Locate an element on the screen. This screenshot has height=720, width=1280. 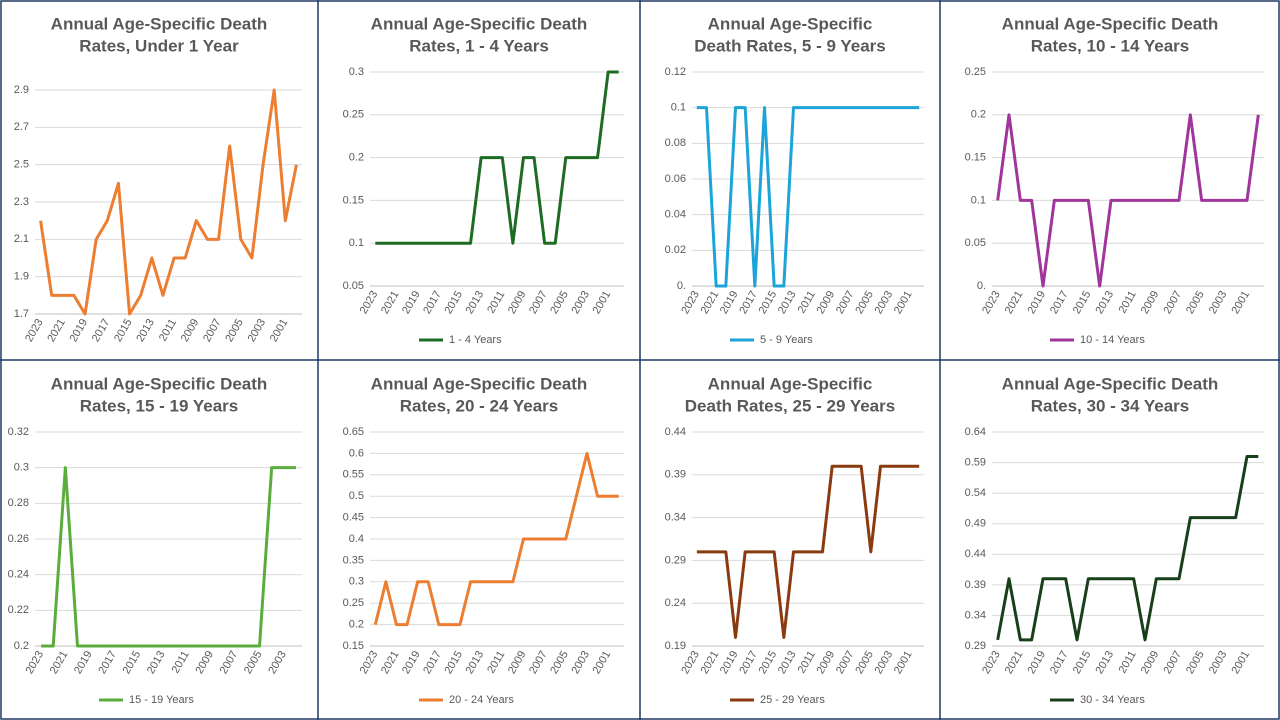
chart-title: Death Rates, 25 - 29 Years is located at coordinates (790, 405).